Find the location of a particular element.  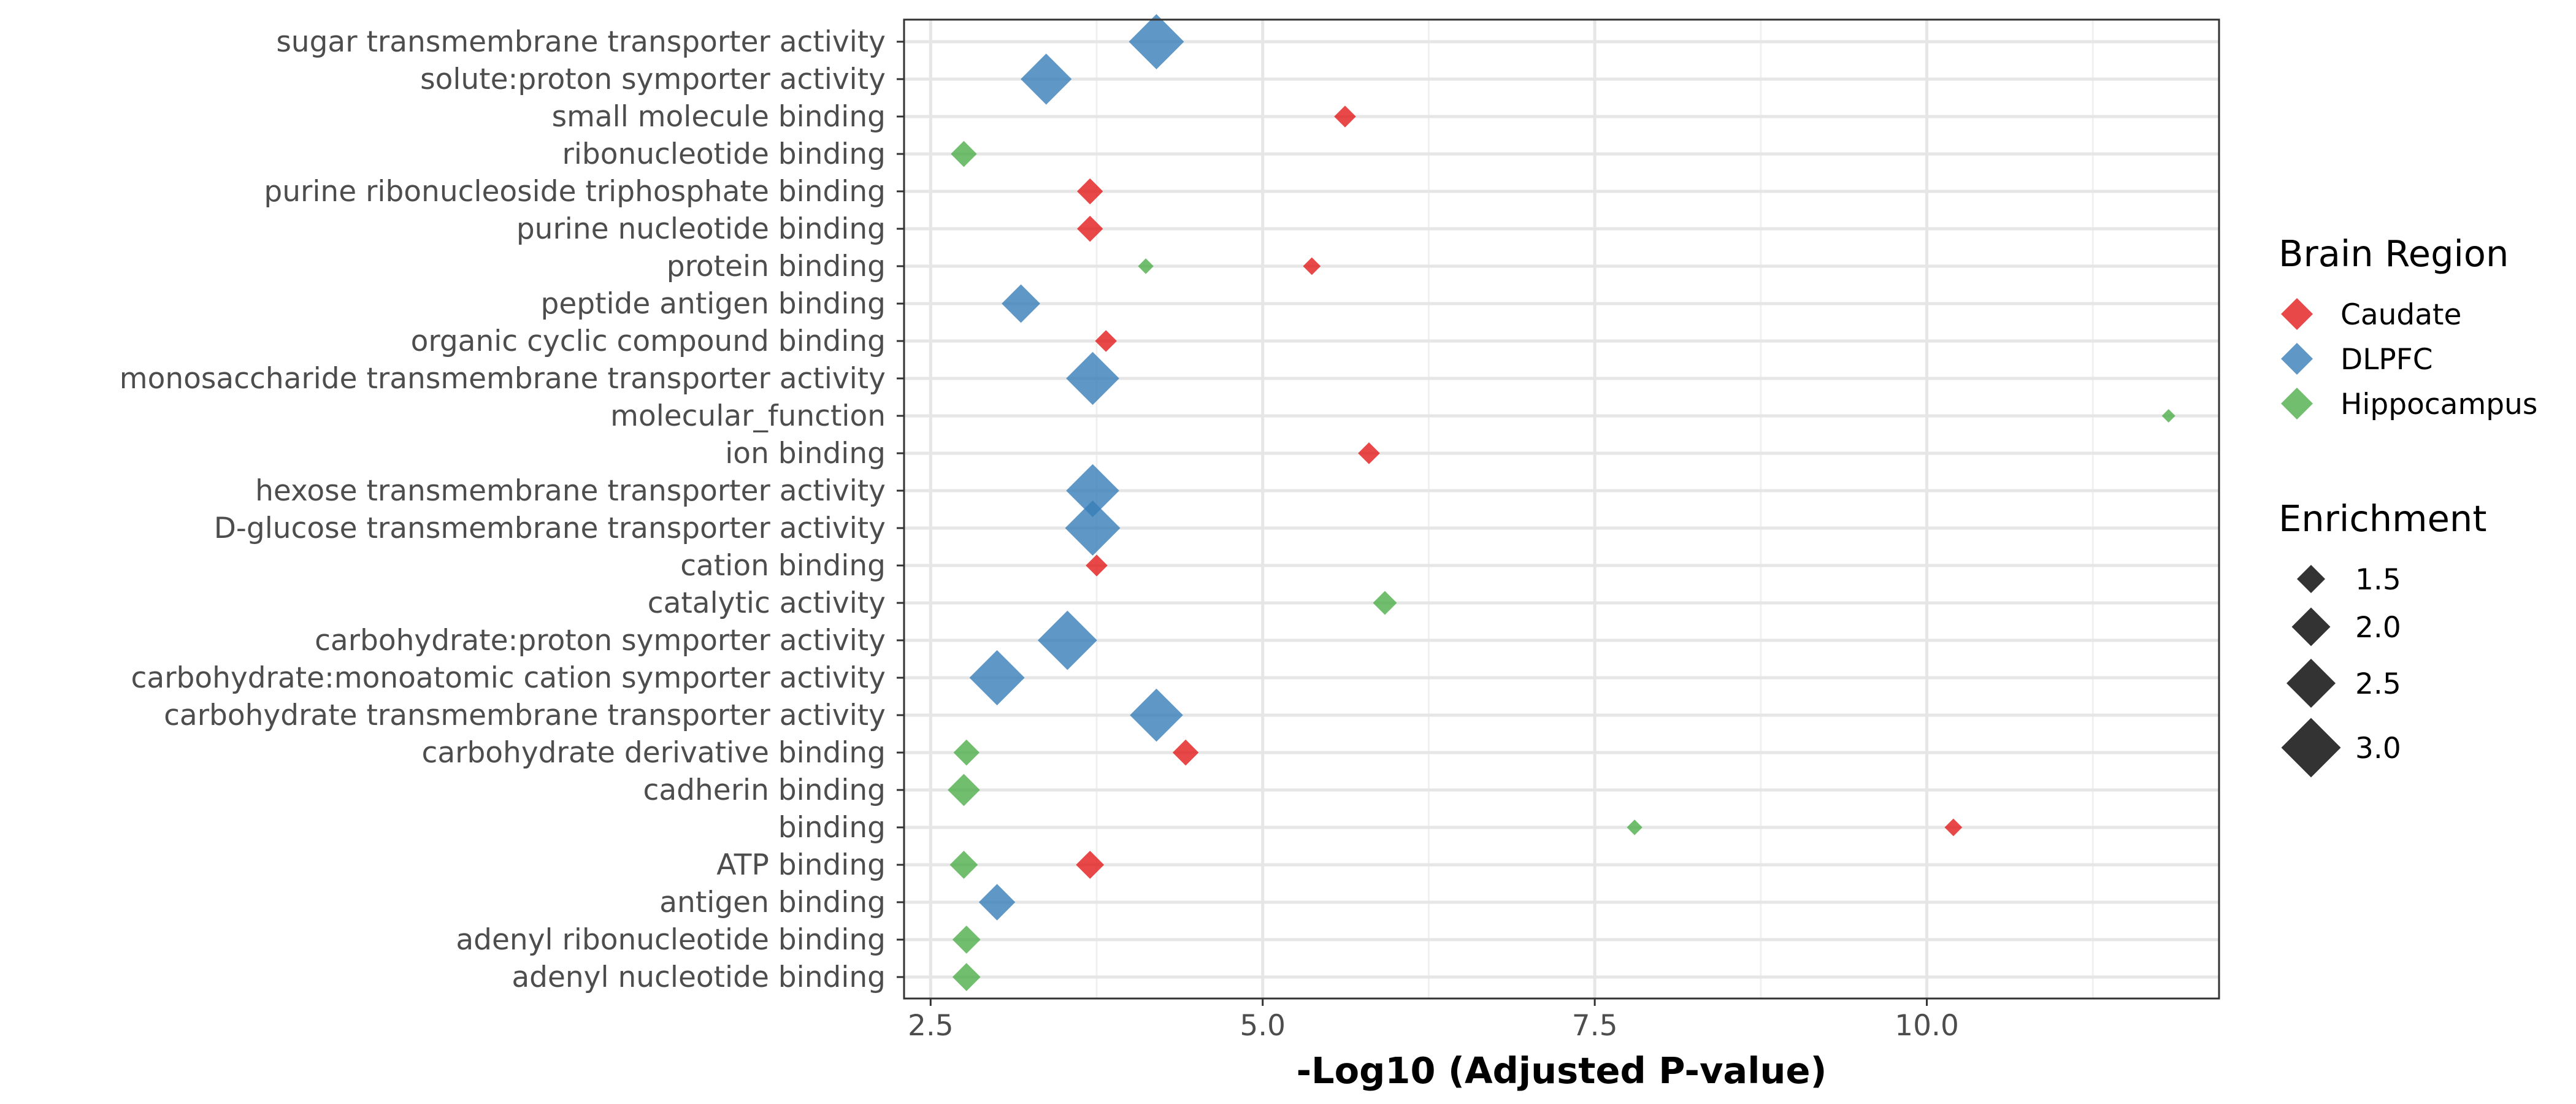

size-legend-label: 1.5 is located at coordinates (2378, 580).